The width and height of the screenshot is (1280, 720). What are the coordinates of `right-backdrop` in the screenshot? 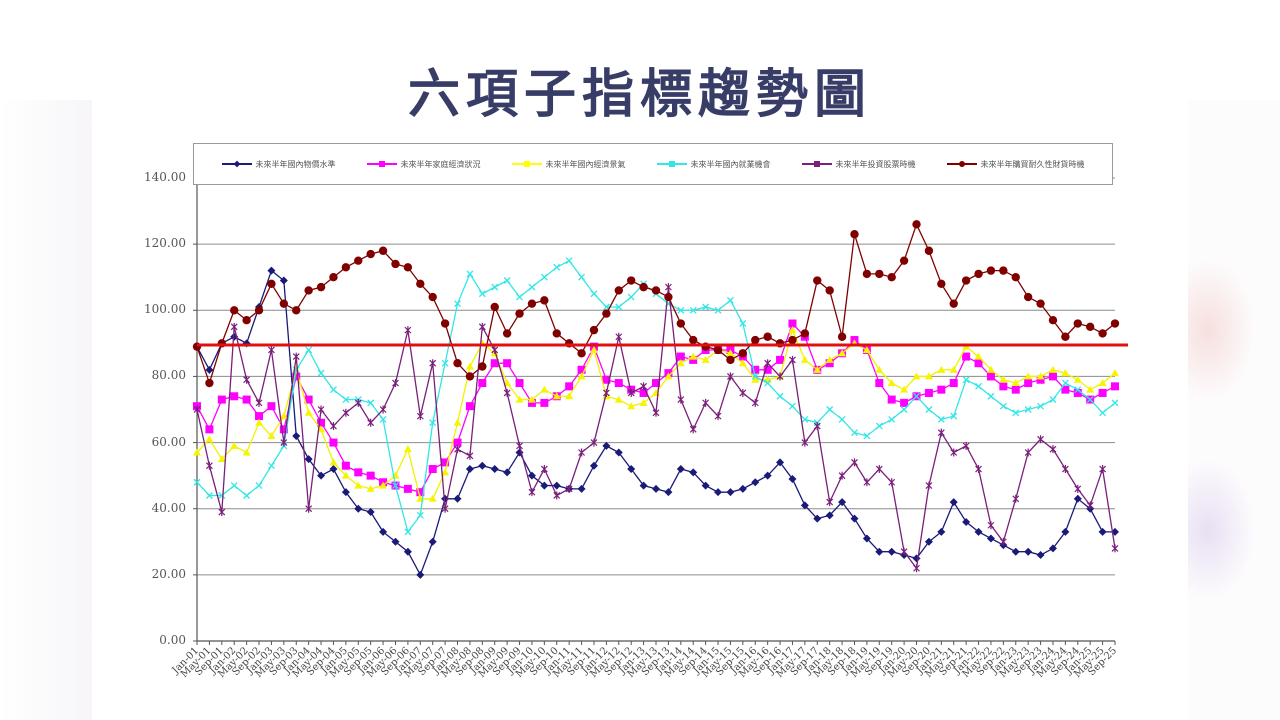 It's located at (1234, 410).